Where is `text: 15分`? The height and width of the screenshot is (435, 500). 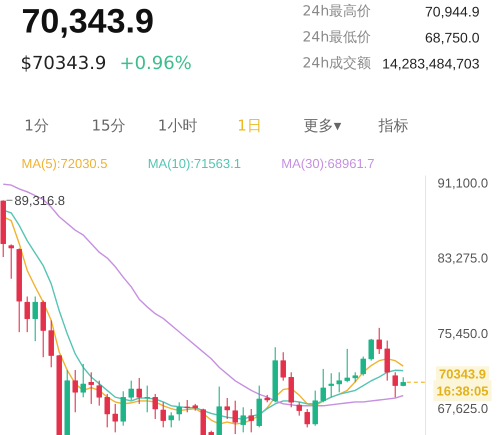 text: 15分 is located at coordinates (108, 125).